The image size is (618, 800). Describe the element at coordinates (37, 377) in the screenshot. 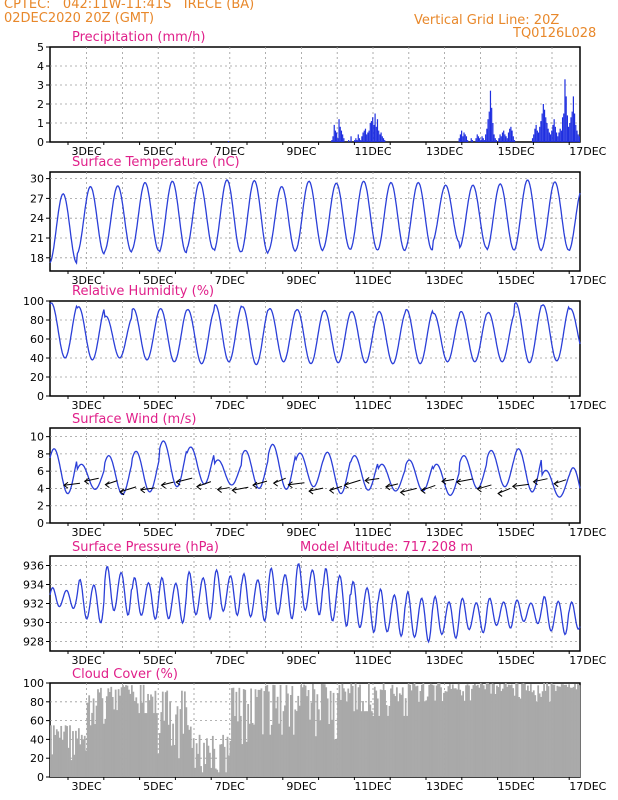

I see `relative_humidity-ytick-label: 20` at that location.